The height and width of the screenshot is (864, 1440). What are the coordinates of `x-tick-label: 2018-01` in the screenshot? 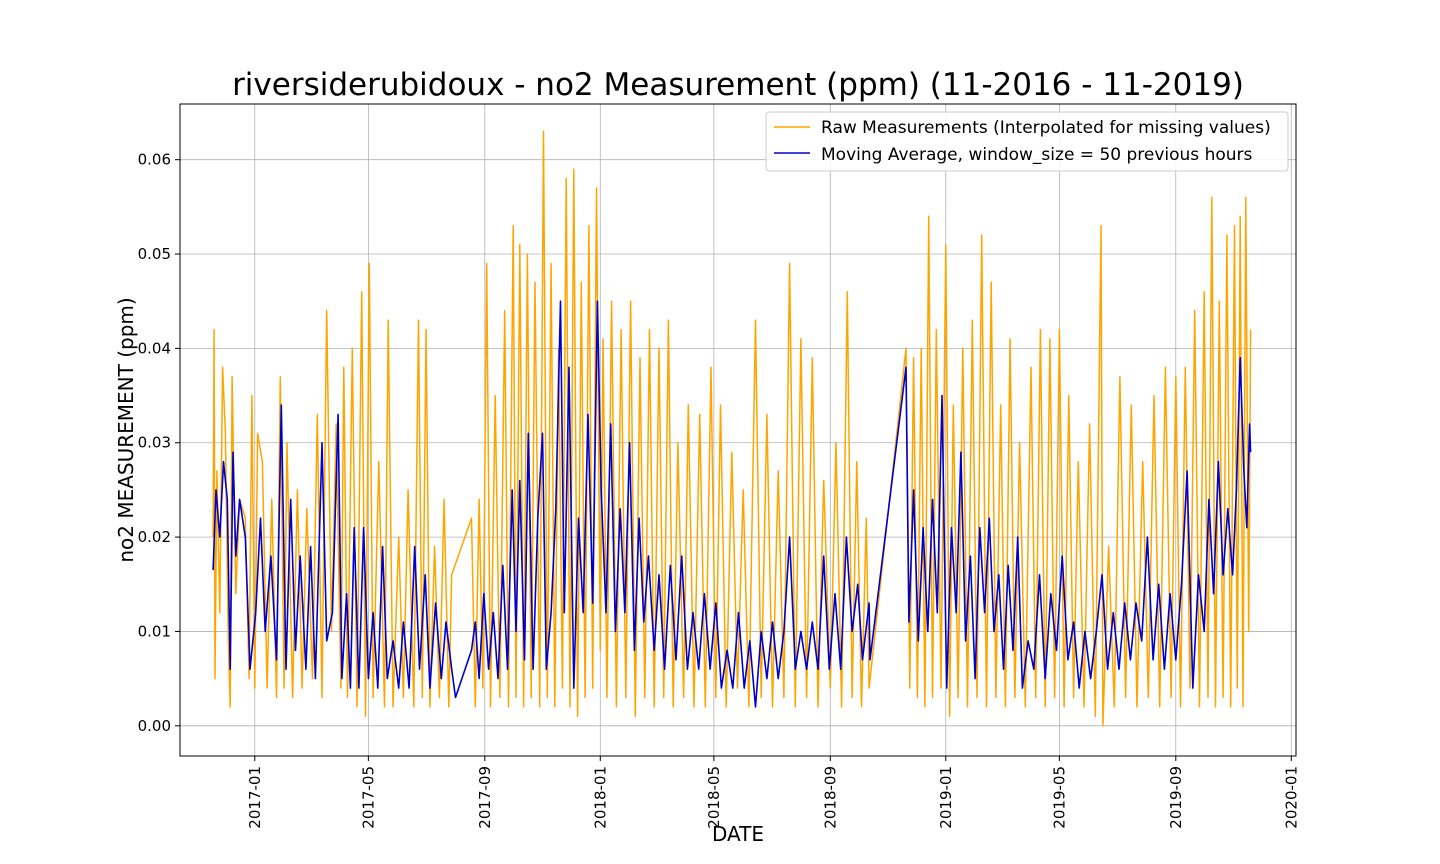 It's located at (600, 797).